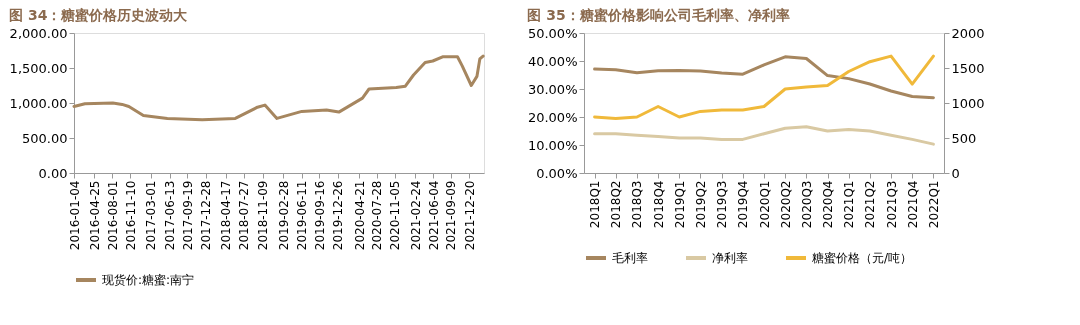  What do you see at coordinates (722, 204) in the screenshot?
I see `x-tick-label: 2019Q3` at bounding box center [722, 204].